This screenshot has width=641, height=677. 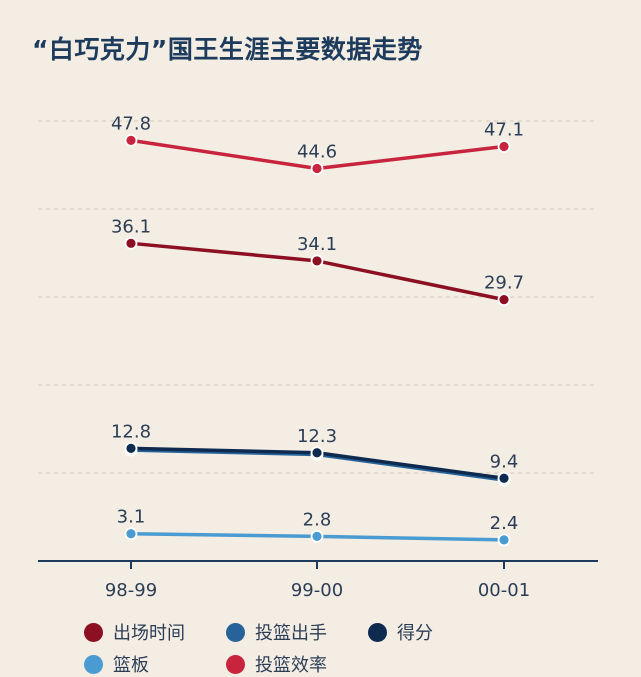 What do you see at coordinates (439, 632) in the screenshot?
I see `legend-item: 得分` at bounding box center [439, 632].